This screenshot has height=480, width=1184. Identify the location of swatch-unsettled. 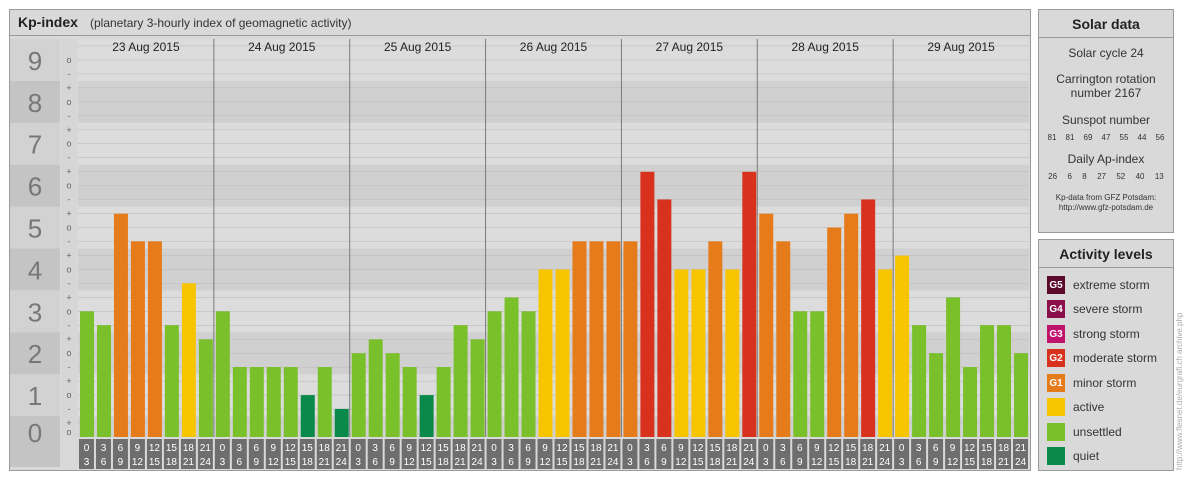
(1056, 432).